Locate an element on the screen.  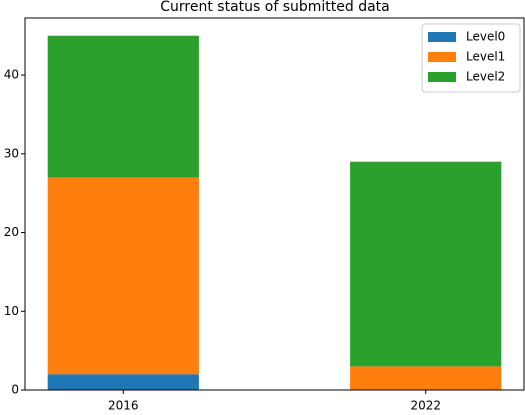
chart-title: Current status of submitted data is located at coordinates (275, 7).